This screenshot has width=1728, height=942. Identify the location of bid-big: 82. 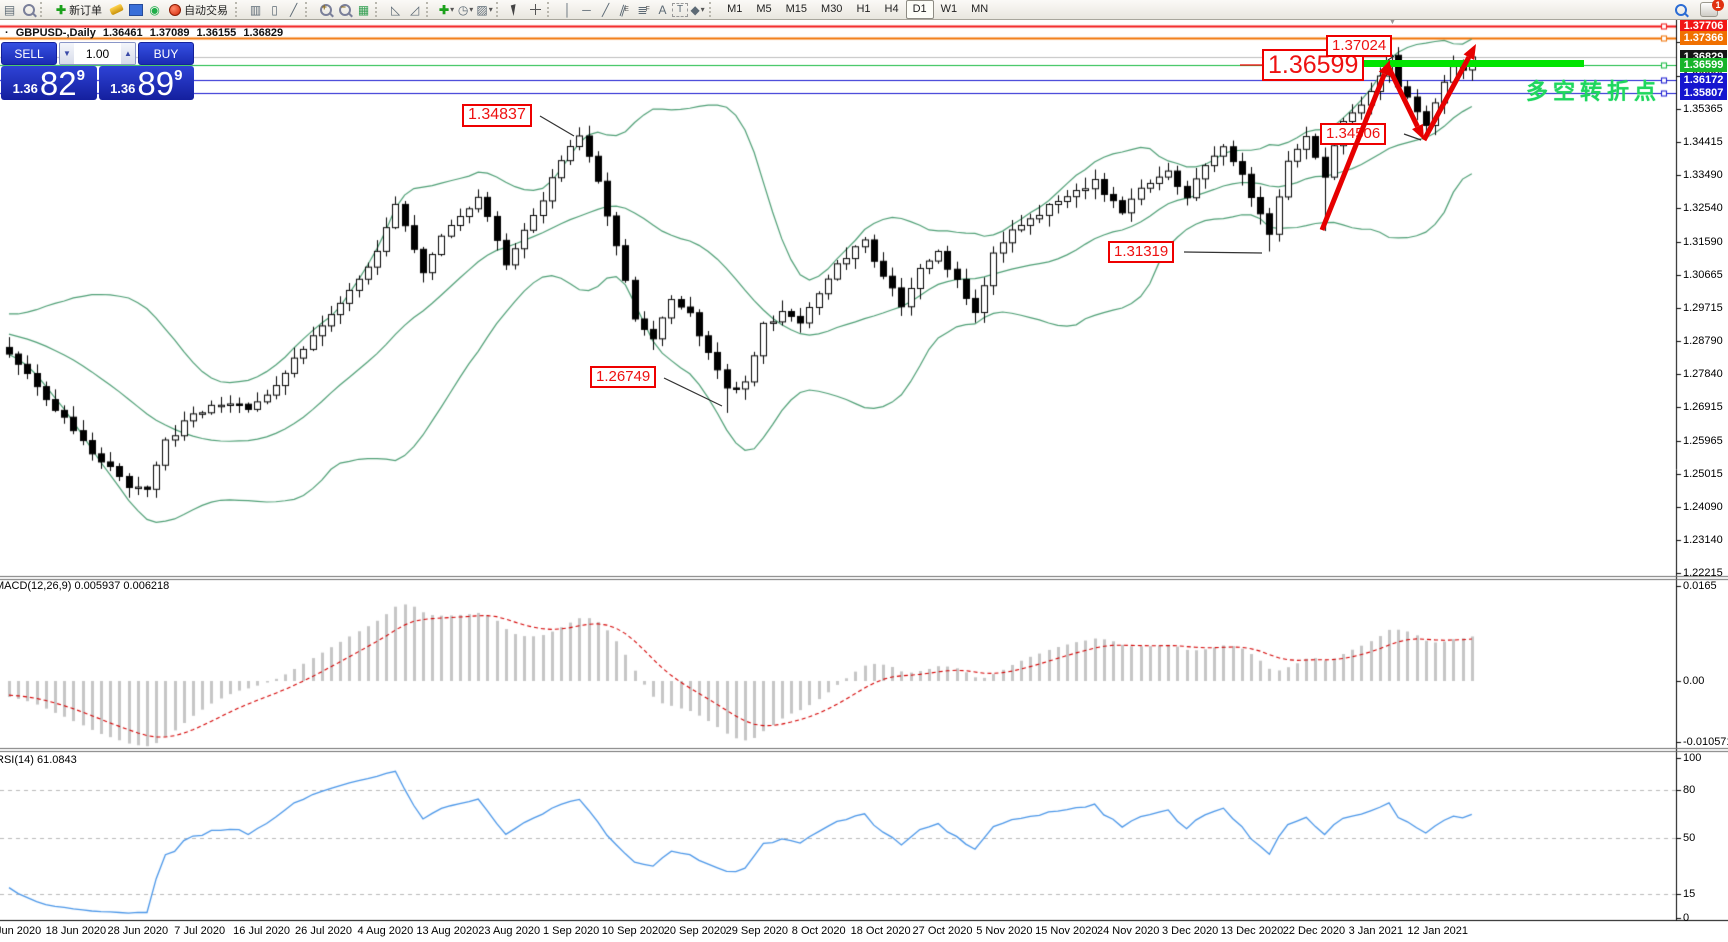
(58, 83).